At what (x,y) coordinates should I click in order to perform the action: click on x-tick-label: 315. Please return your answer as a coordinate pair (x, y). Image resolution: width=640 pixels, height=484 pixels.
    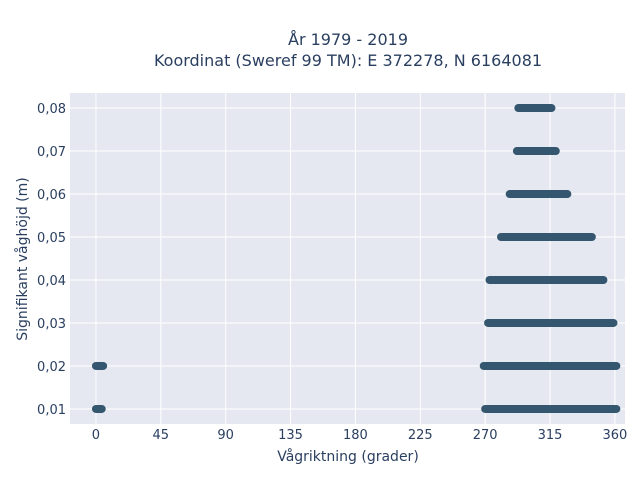
    Looking at the image, I should click on (550, 435).